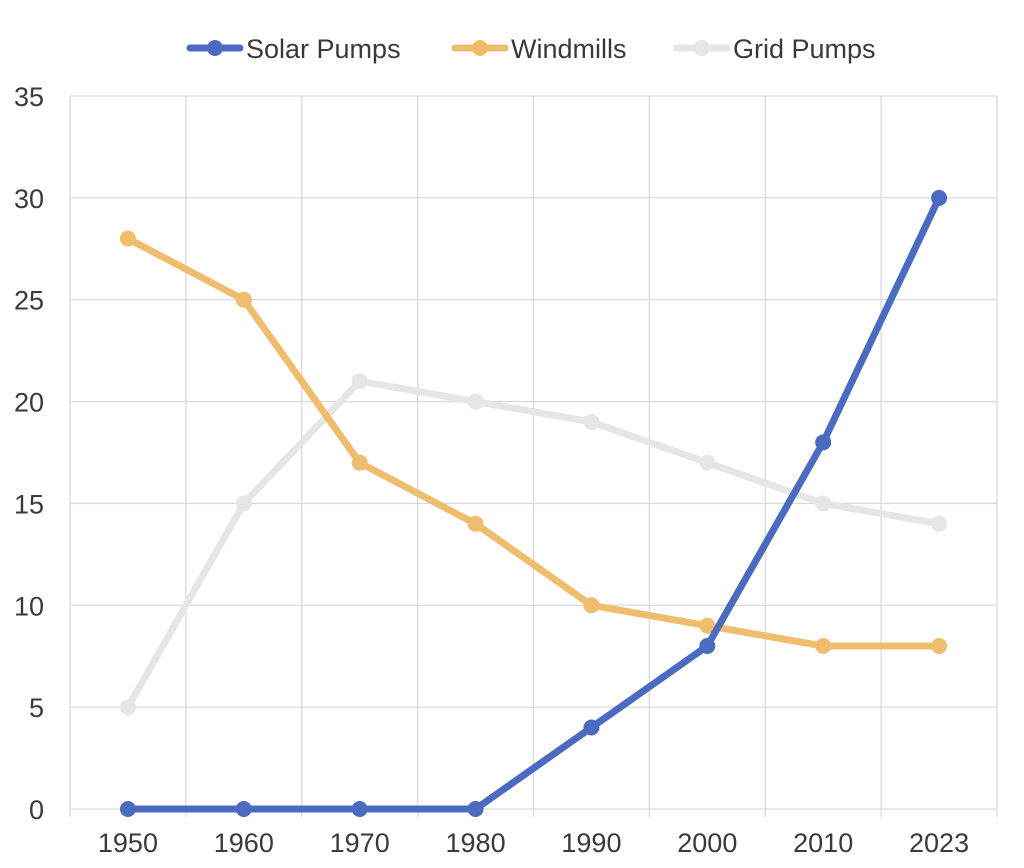 The width and height of the screenshot is (1024, 868). I want to click on x-tick-label: 2023, so click(939, 843).